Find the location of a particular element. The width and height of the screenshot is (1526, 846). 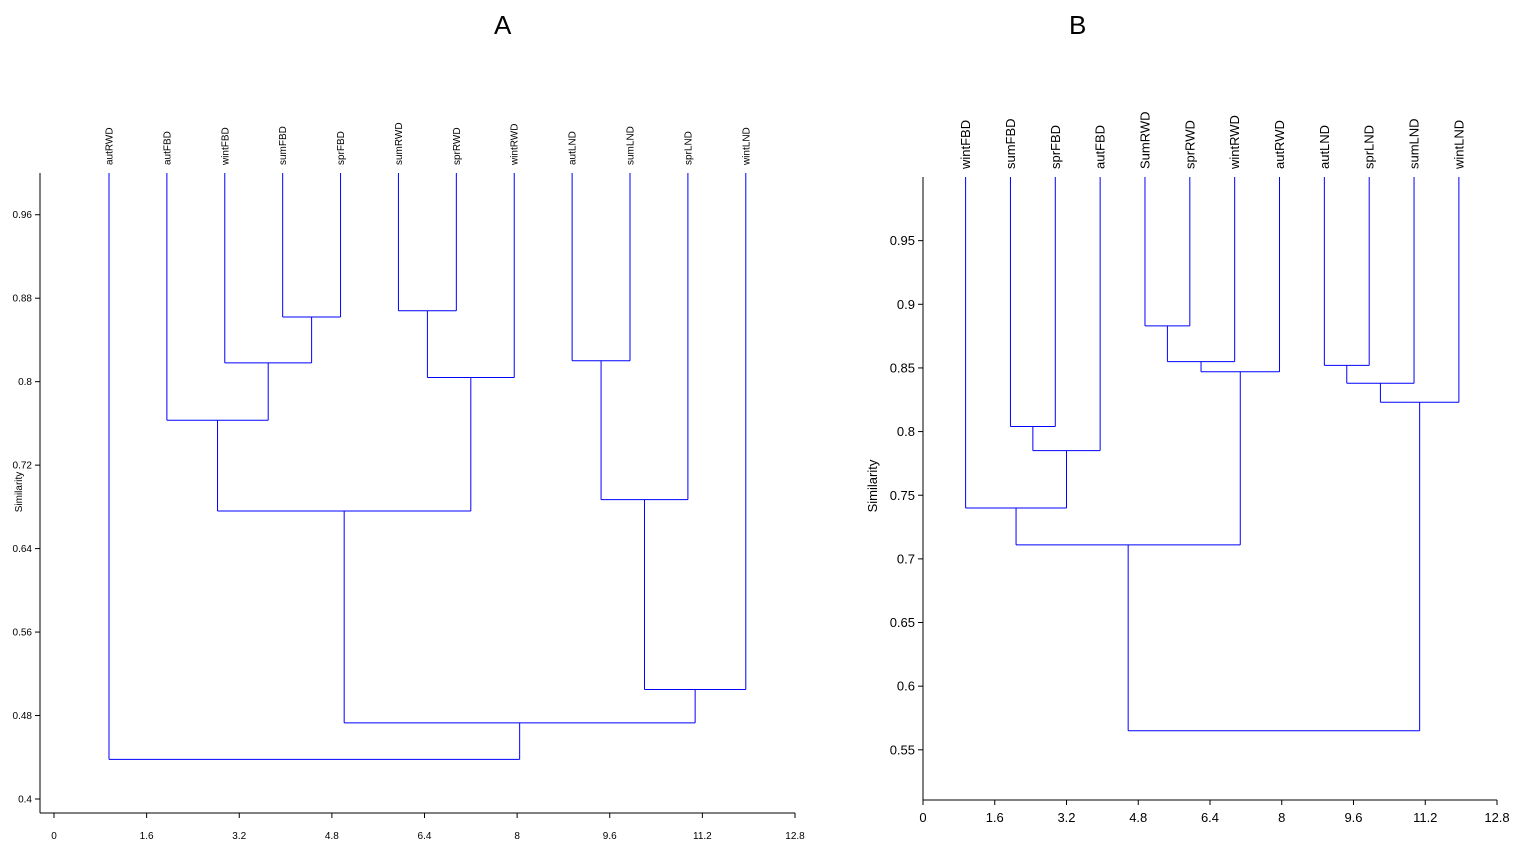

y-tick-label: 0.7 is located at coordinates (906, 558).